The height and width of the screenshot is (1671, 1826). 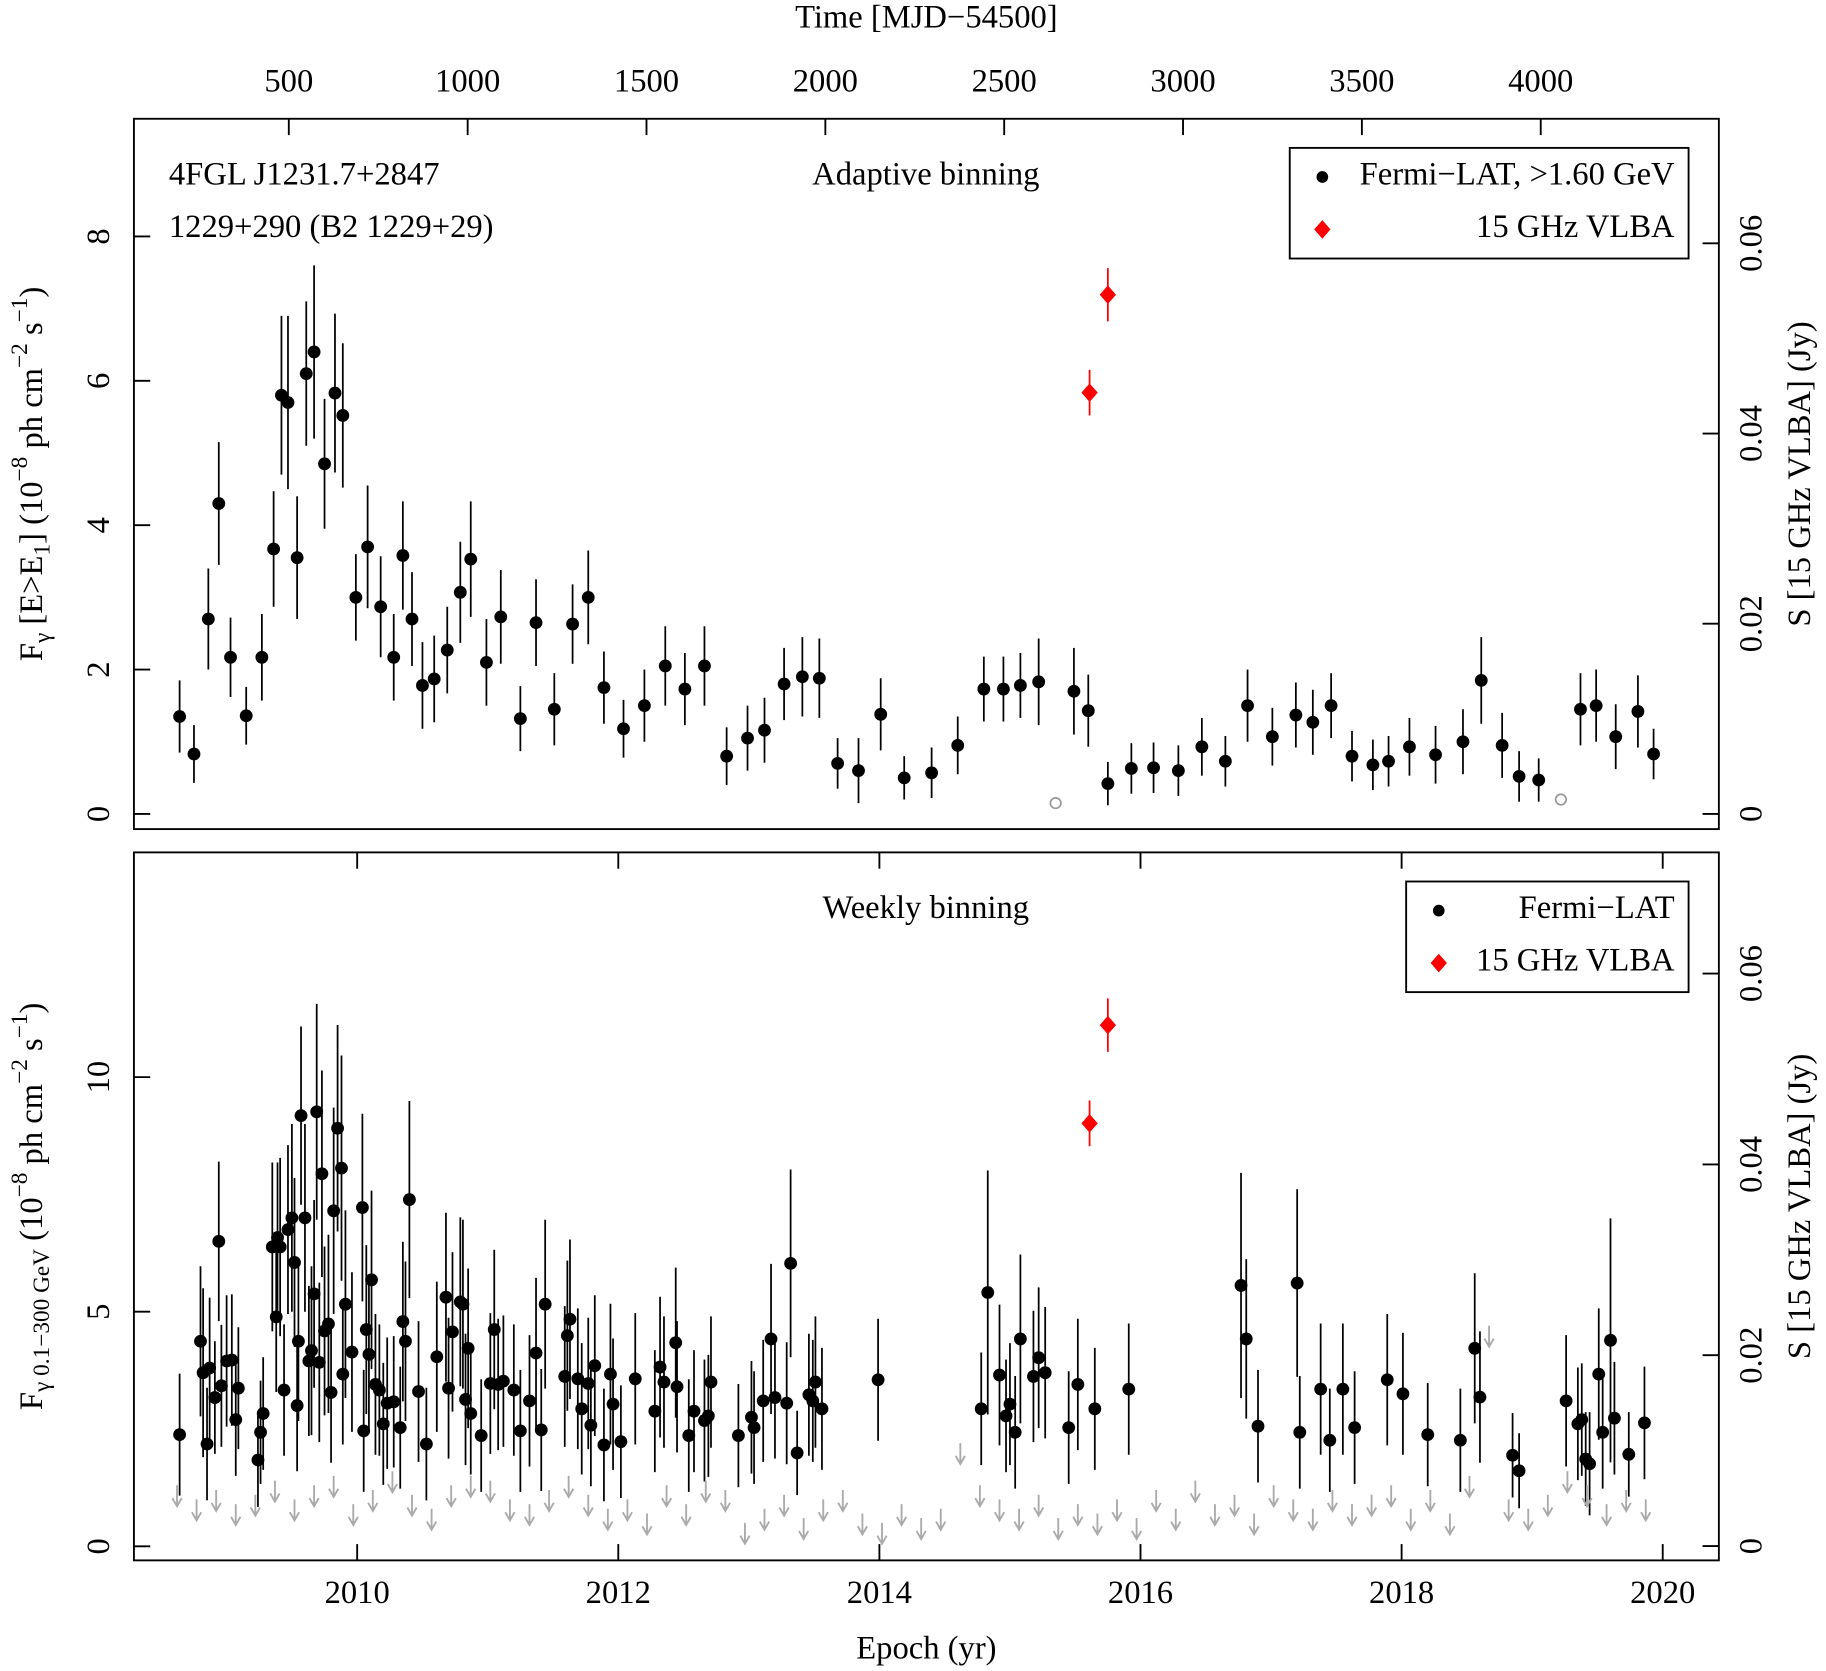 I want to click on panel-title: Adaptive binning, so click(x=925, y=174).